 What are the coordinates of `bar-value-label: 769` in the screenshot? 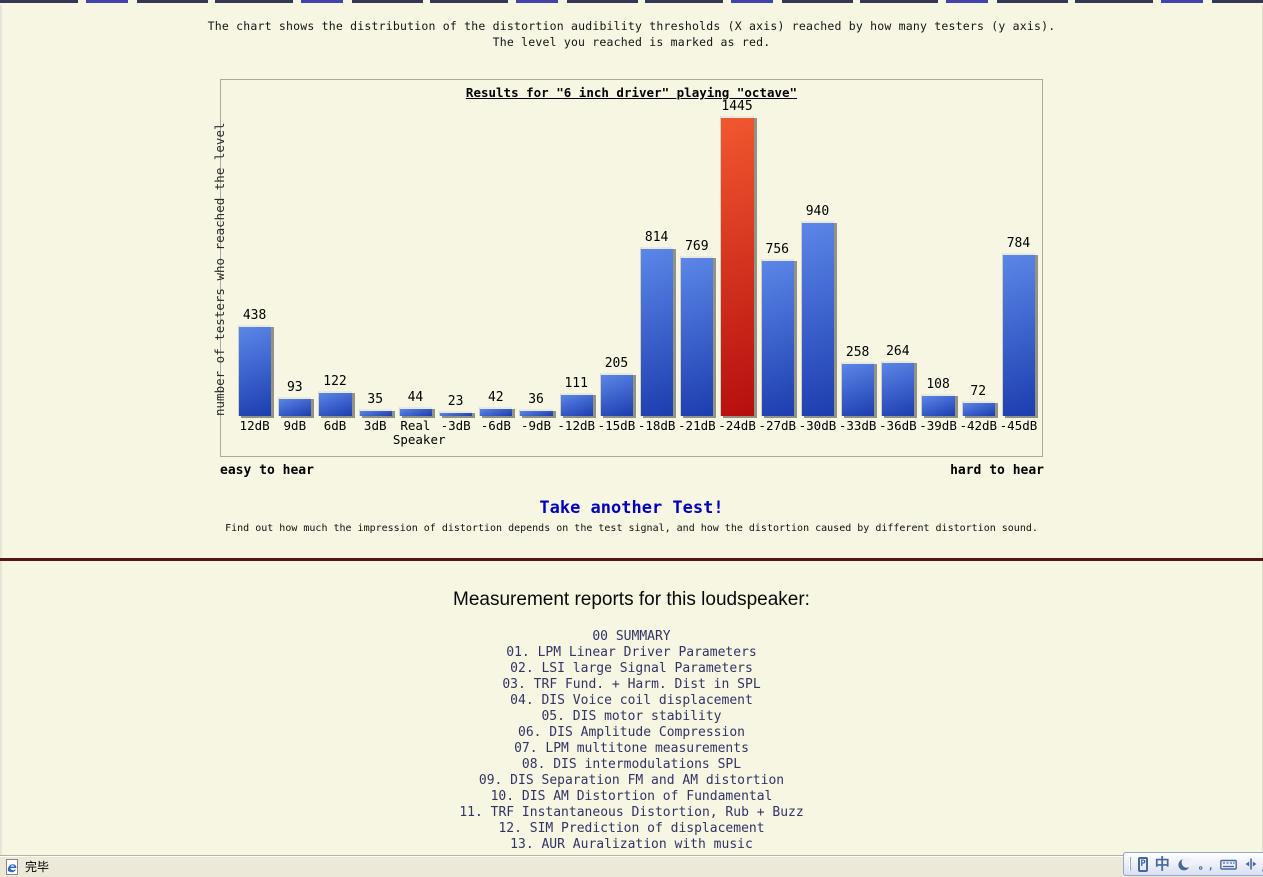 It's located at (697, 246).